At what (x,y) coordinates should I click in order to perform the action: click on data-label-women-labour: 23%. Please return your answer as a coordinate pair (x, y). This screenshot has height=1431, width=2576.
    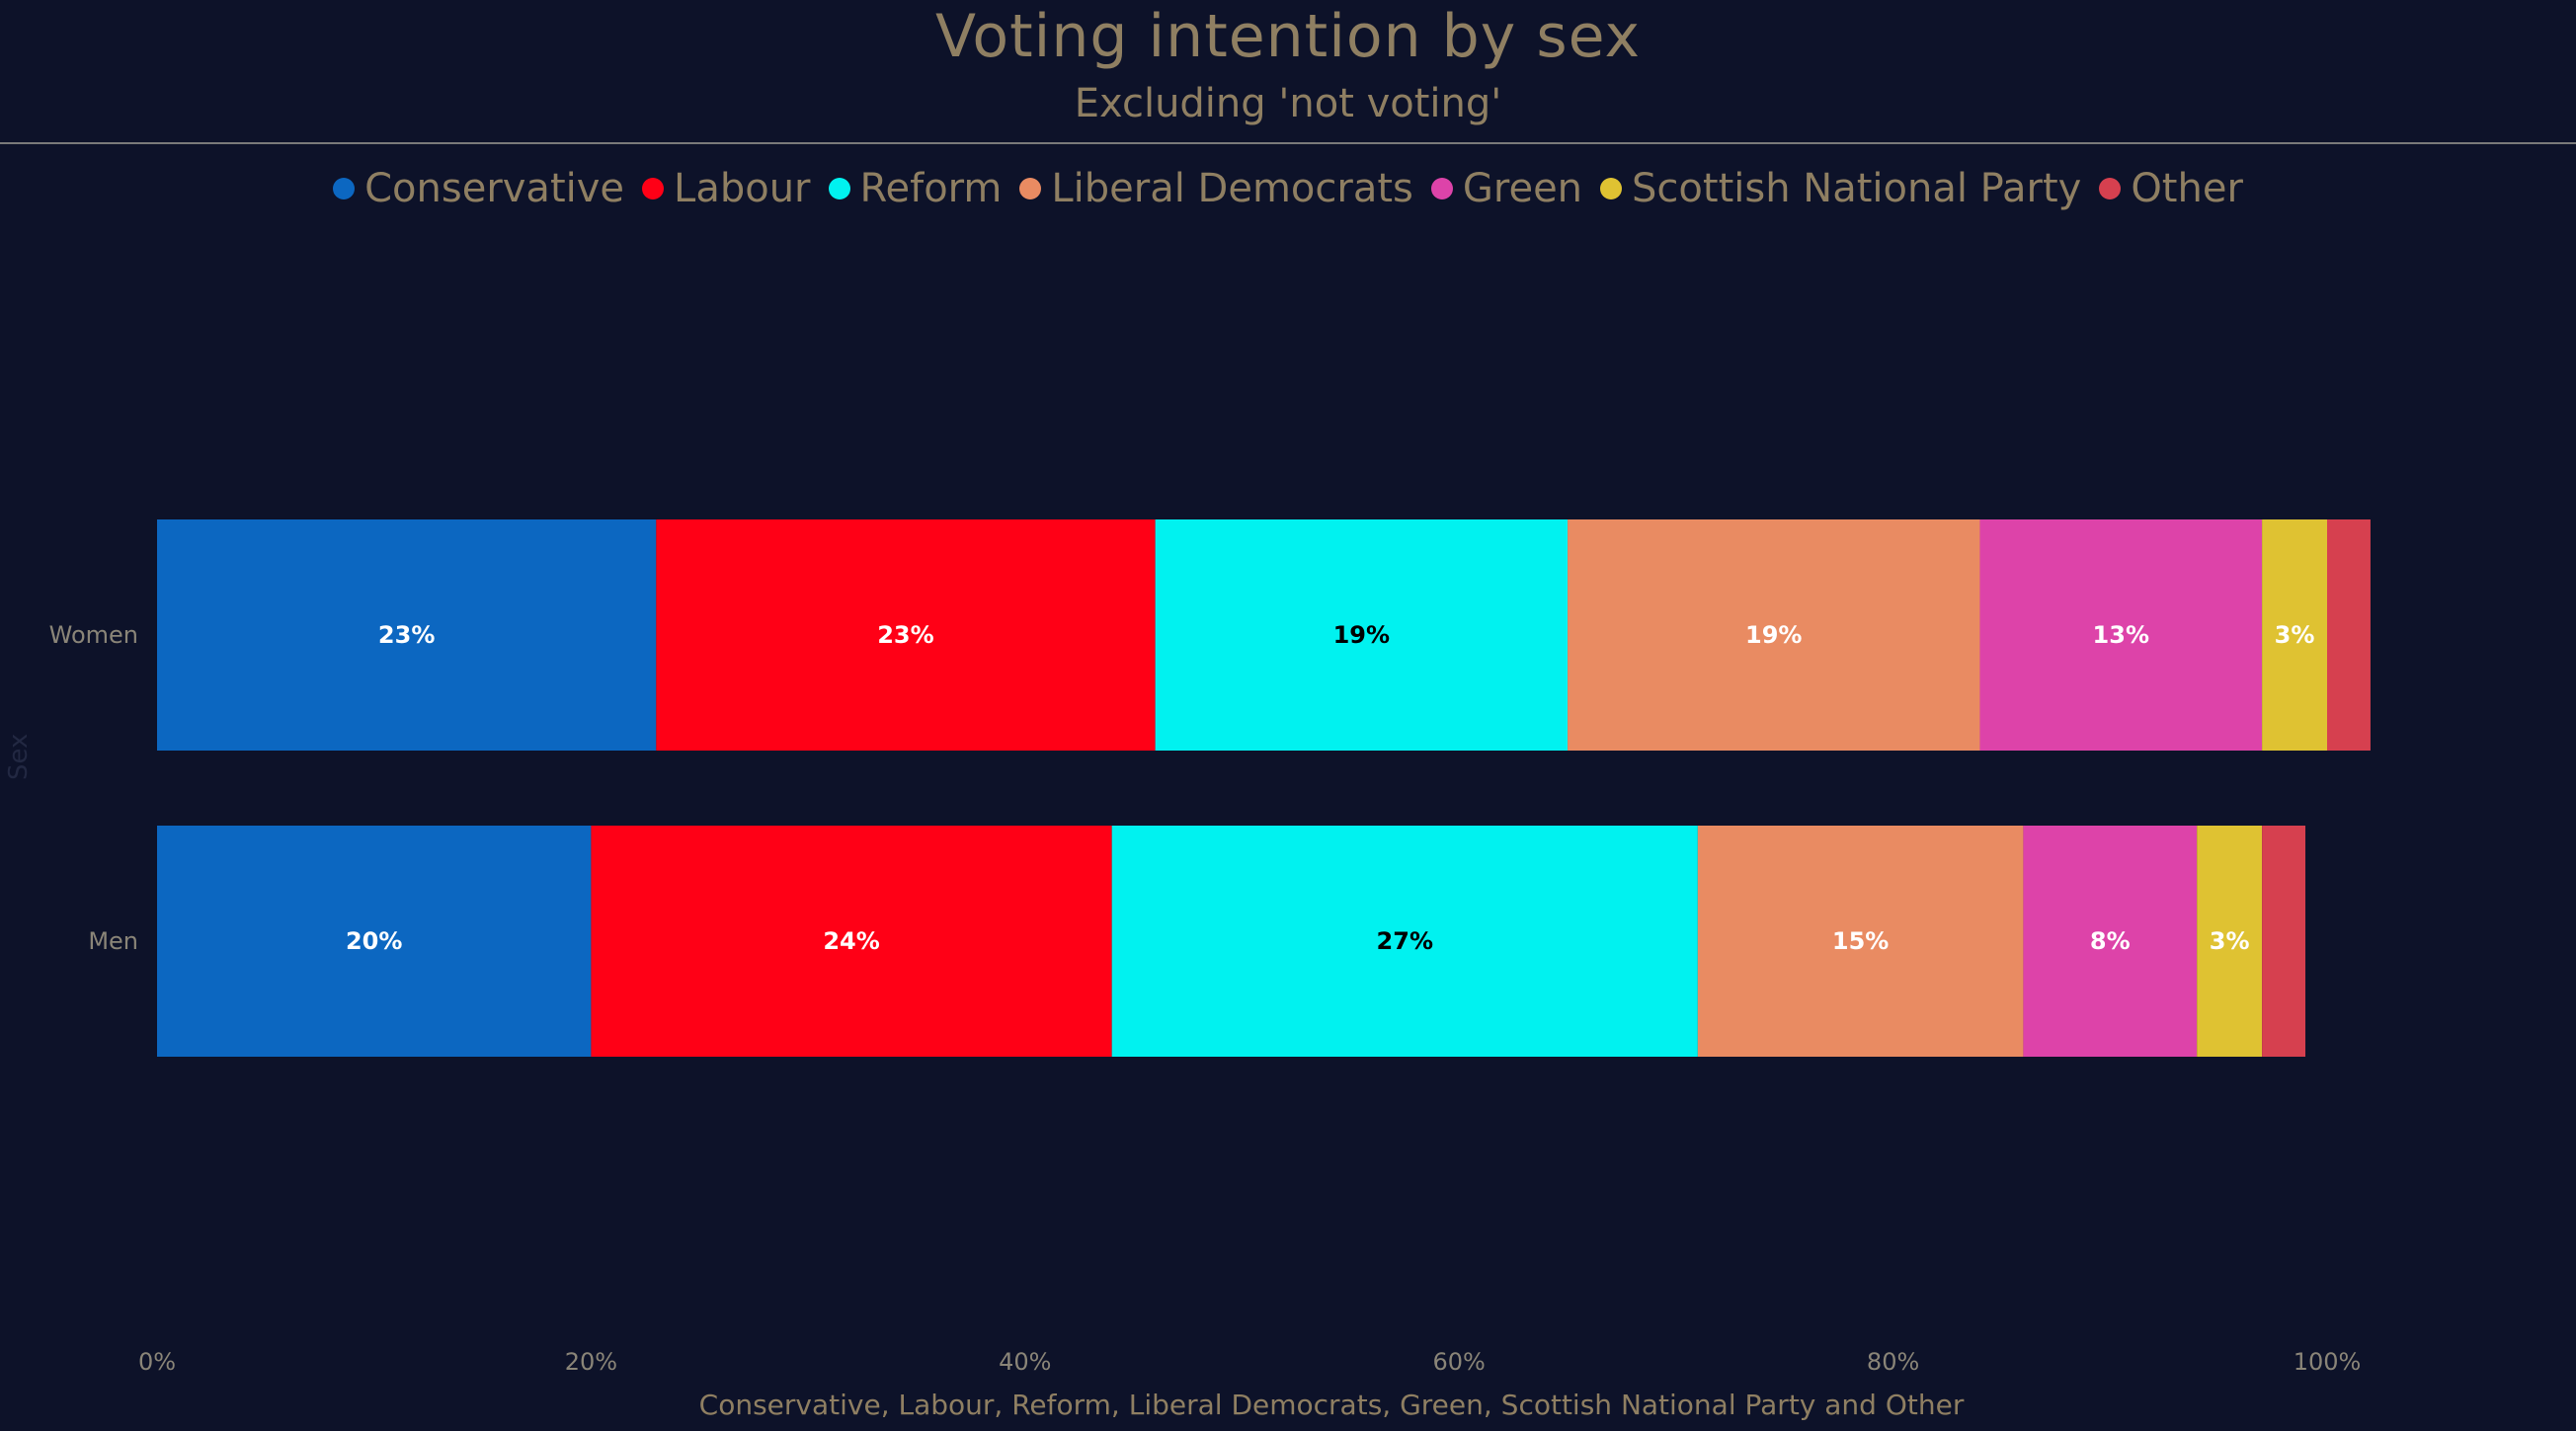
    Looking at the image, I should click on (905, 635).